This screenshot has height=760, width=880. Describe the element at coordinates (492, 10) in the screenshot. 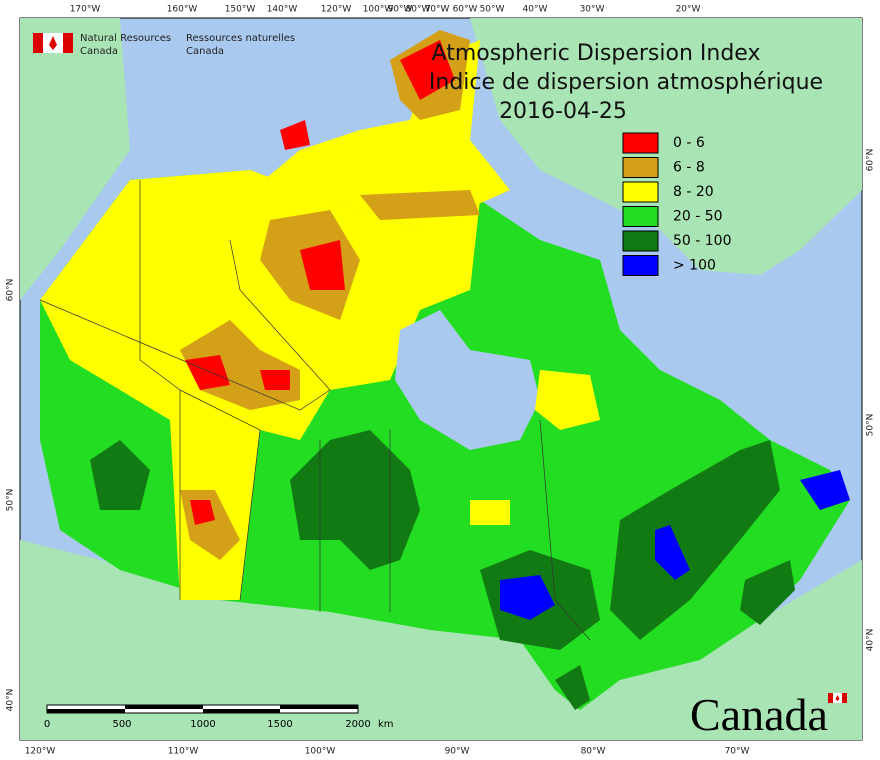

I see `graticule-label: 50°W` at that location.